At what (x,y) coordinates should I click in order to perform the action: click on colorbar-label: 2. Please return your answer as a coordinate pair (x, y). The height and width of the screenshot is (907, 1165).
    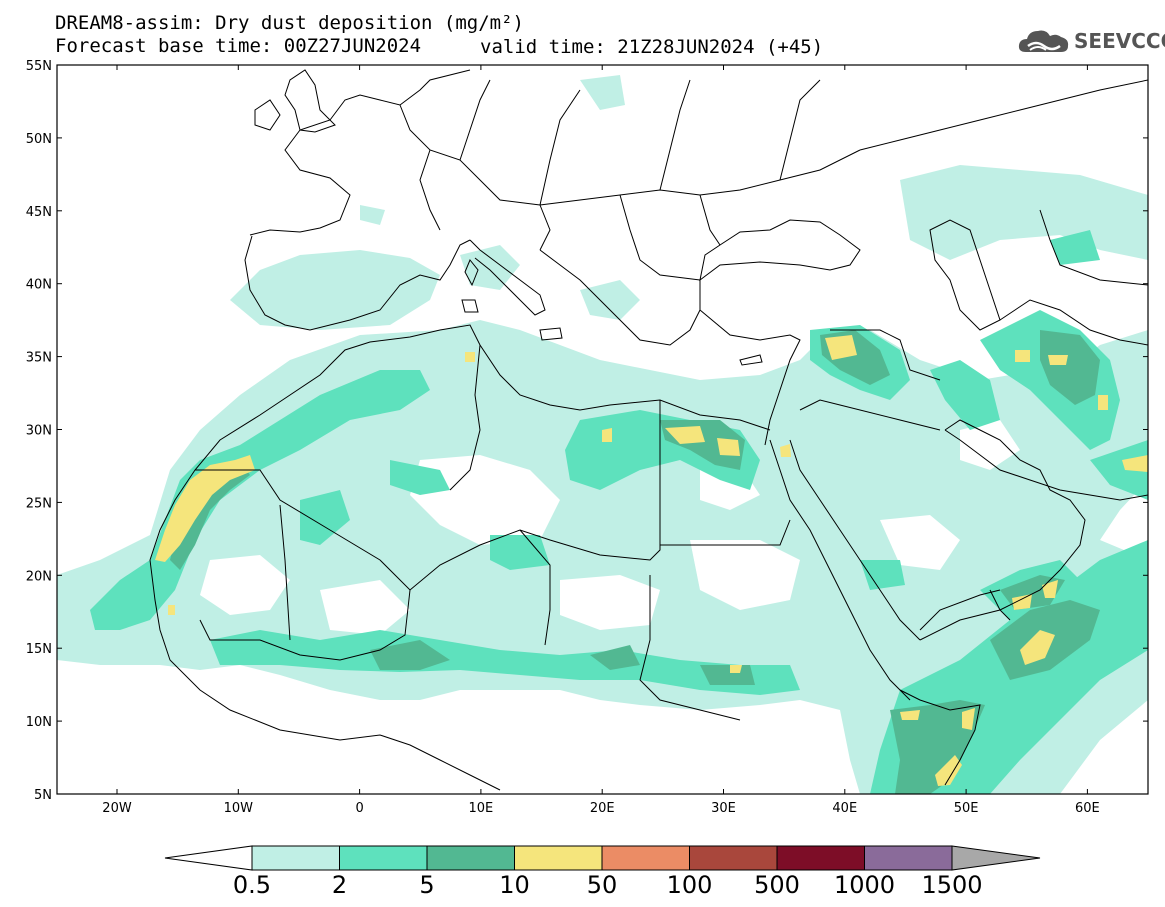
    Looking at the image, I should click on (339, 885).